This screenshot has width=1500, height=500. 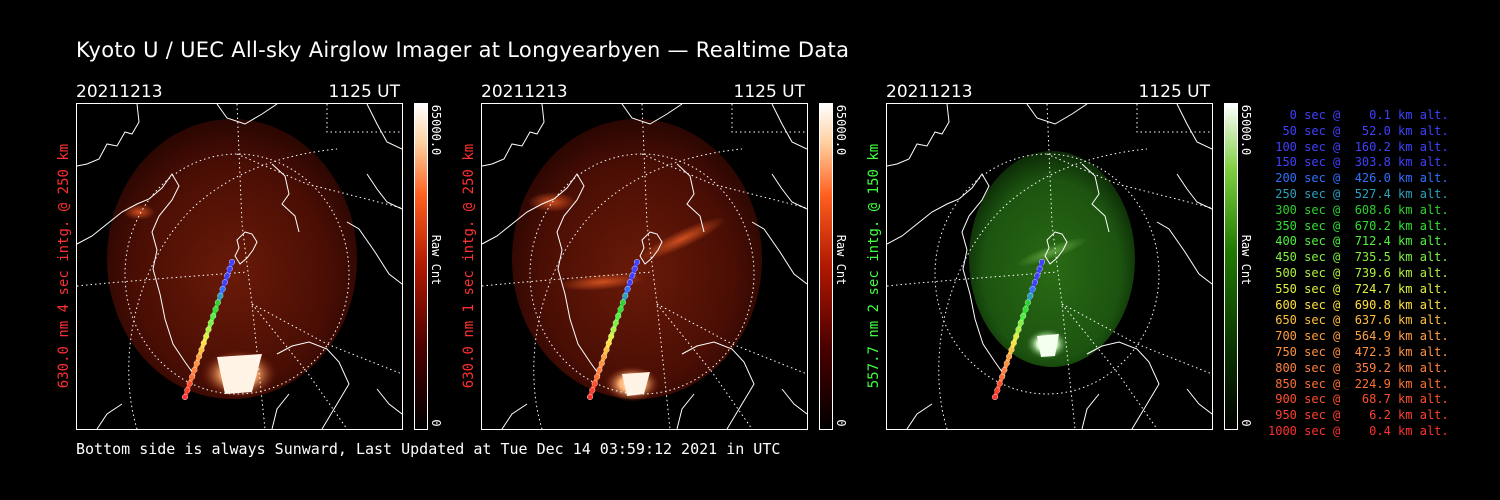 I want to click on legend-row: 100 sec @ 160.2 km alt., so click(x=1358, y=146).